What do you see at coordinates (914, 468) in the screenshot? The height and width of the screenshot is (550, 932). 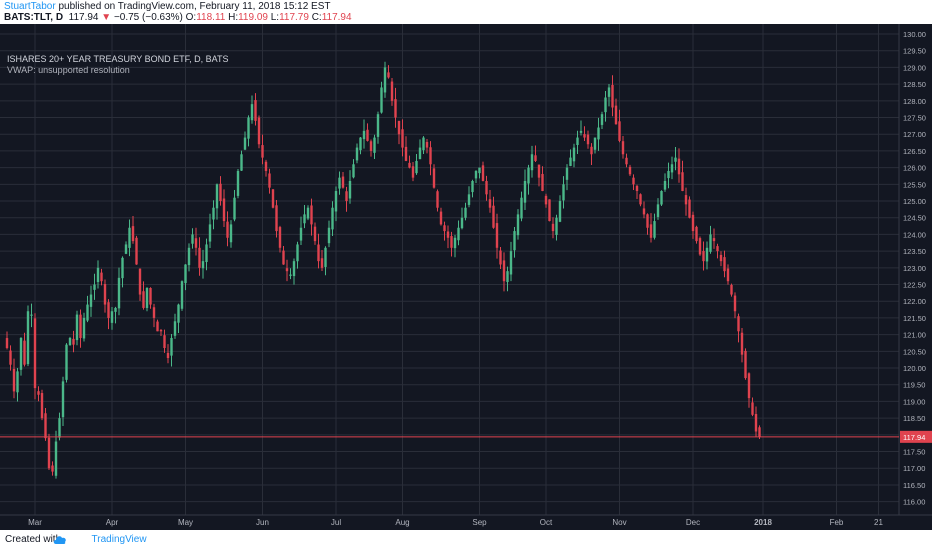 I see `y-tick-label: 117.00` at bounding box center [914, 468].